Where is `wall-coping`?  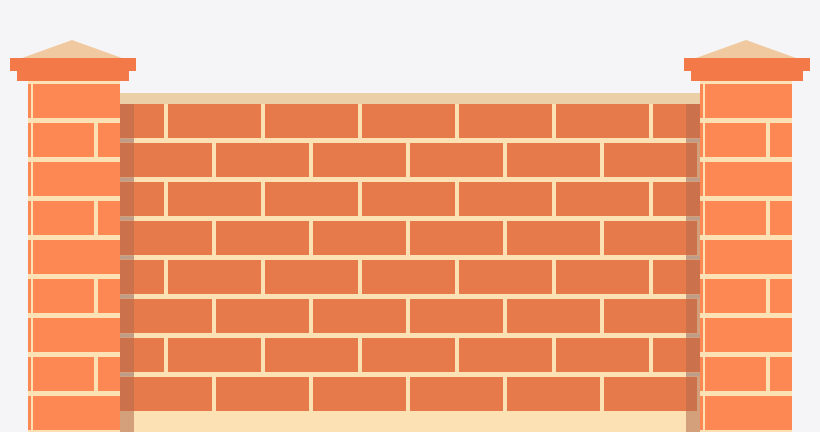
wall-coping is located at coordinates (409, 98).